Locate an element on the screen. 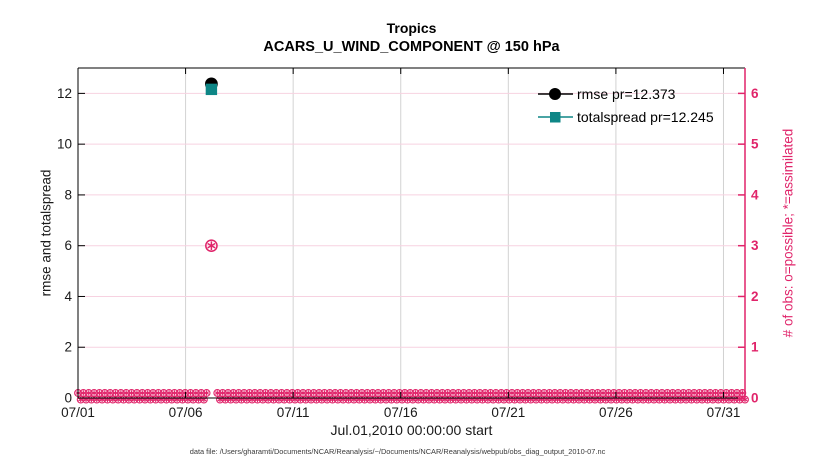  left-tick-label: 0 is located at coordinates (68, 398).